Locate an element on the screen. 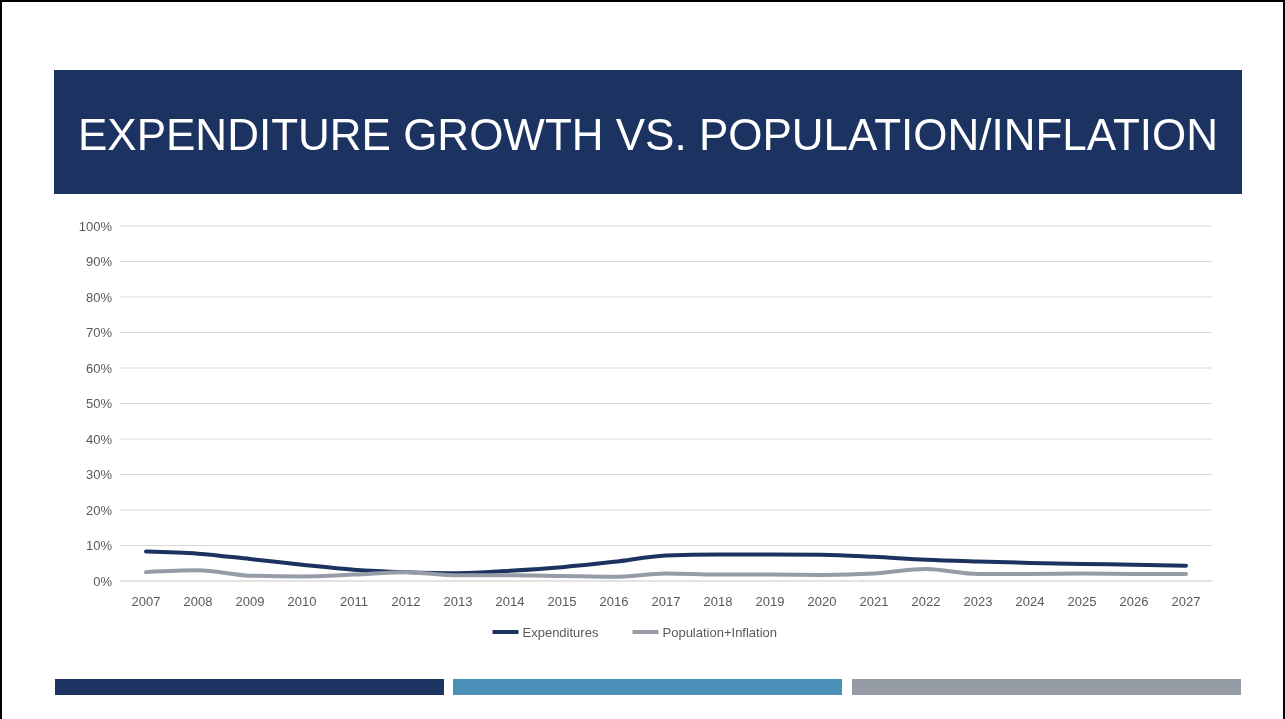  y-tick-label: 60% is located at coordinates (99, 368).